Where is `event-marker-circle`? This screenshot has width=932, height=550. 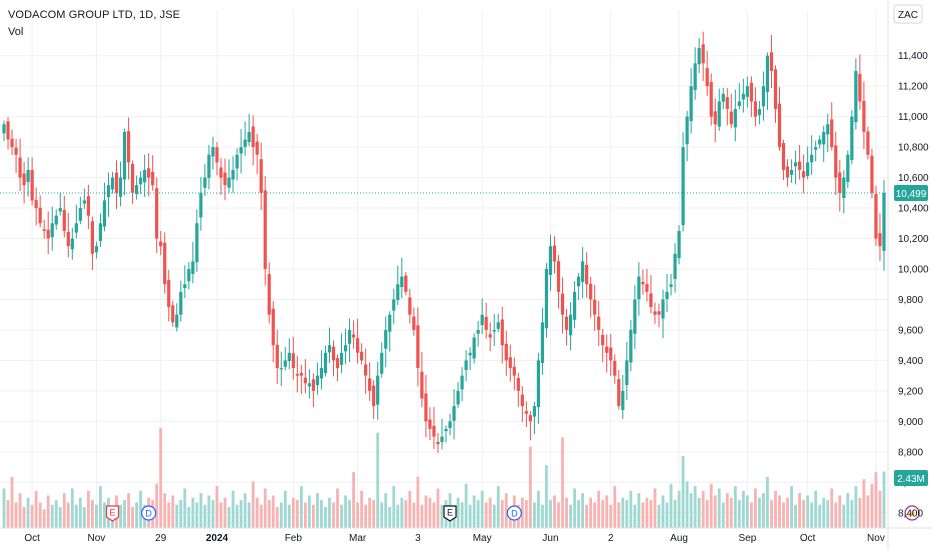 event-marker-circle is located at coordinates (149, 513).